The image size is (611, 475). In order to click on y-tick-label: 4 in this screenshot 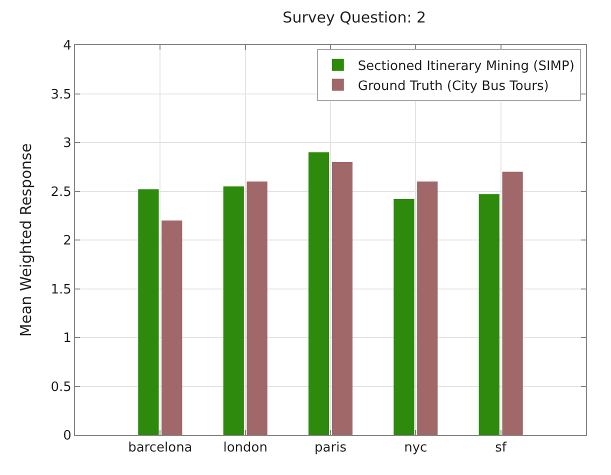, I will do `click(67, 46)`.